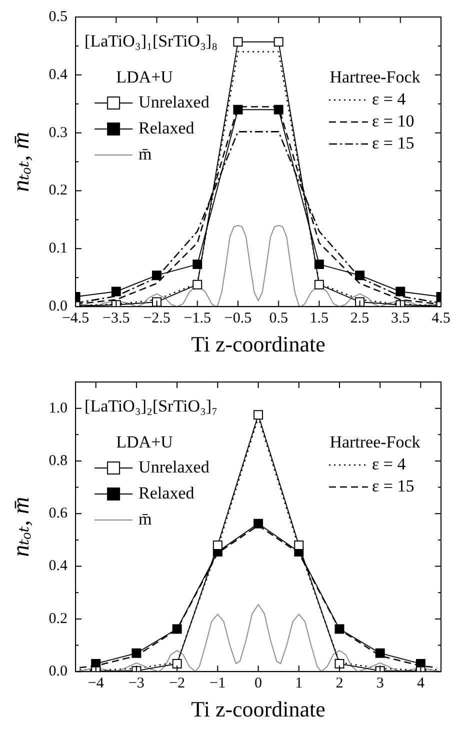 Image resolution: width=458 pixels, height=730 pixels. What do you see at coordinates (96, 684) in the screenshot?
I see `x-tick-label: −4` at bounding box center [96, 684].